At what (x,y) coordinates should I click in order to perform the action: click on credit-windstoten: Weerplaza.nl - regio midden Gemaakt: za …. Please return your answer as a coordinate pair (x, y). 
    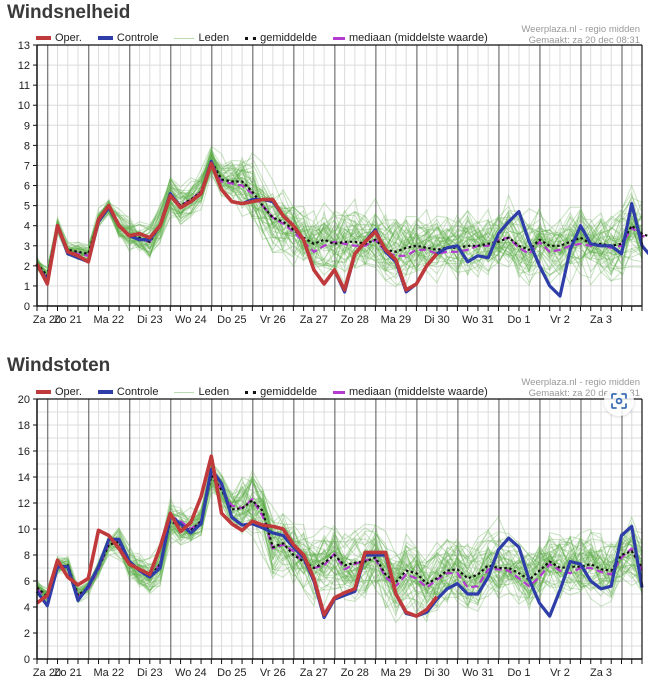
    Looking at the image, I should click on (580, 388).